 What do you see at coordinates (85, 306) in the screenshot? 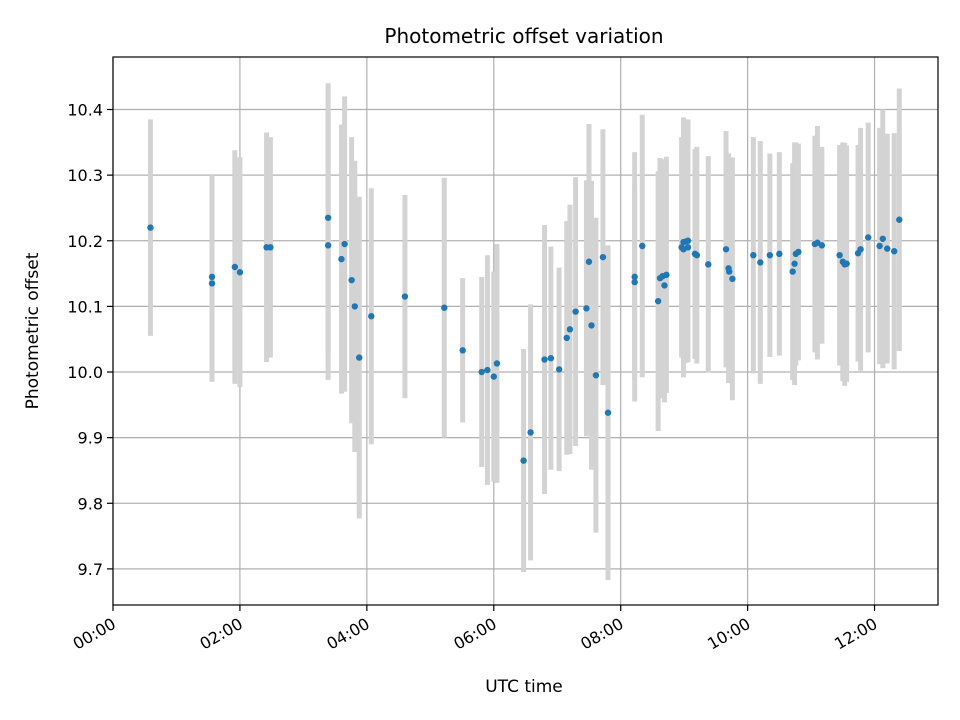
I see `y-tick-label: 10.1` at bounding box center [85, 306].